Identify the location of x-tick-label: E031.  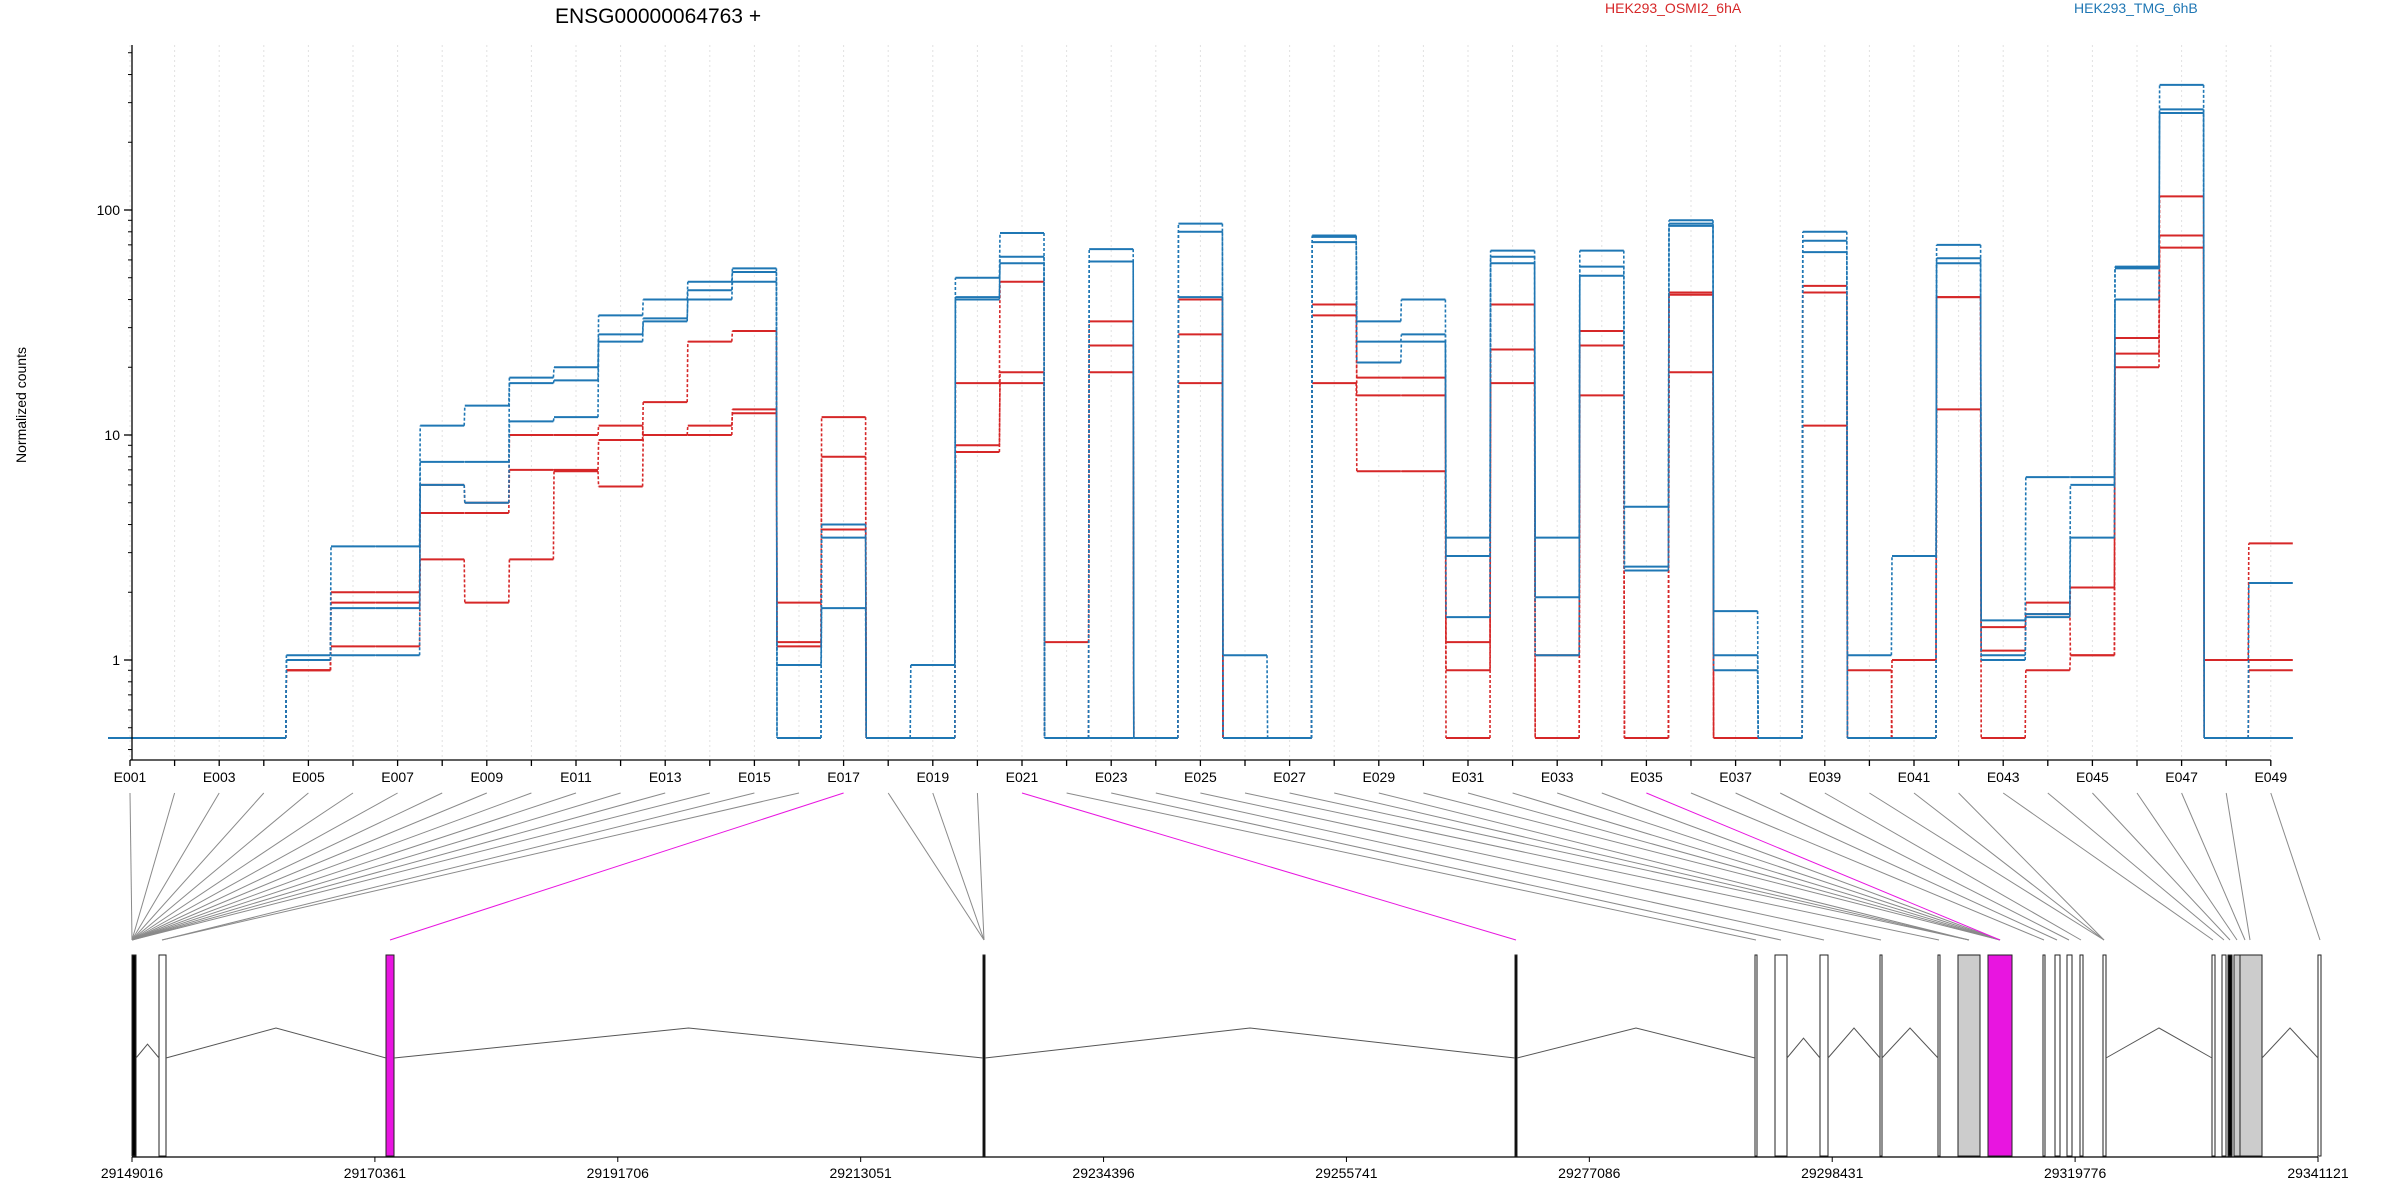
(1468, 777).